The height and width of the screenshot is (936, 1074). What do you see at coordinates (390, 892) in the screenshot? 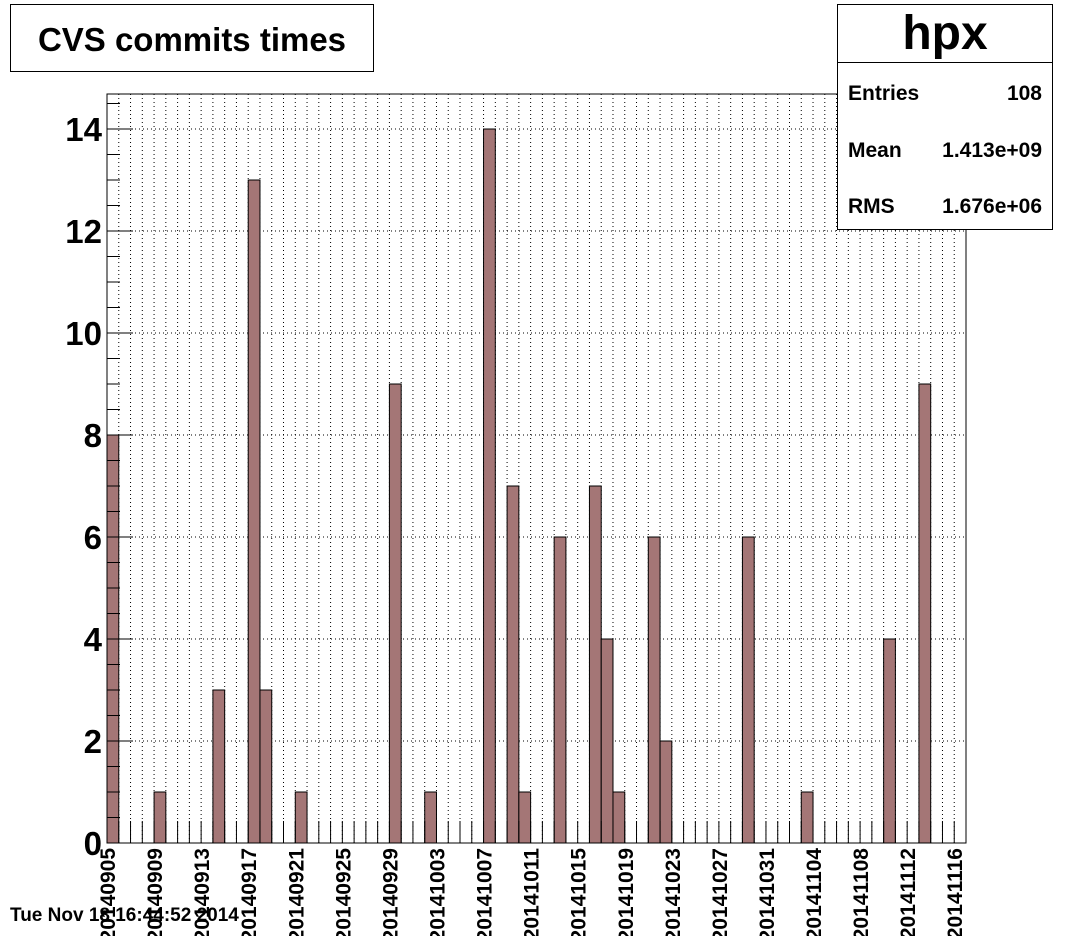
I see `x-tick-label: 20140929` at bounding box center [390, 892].